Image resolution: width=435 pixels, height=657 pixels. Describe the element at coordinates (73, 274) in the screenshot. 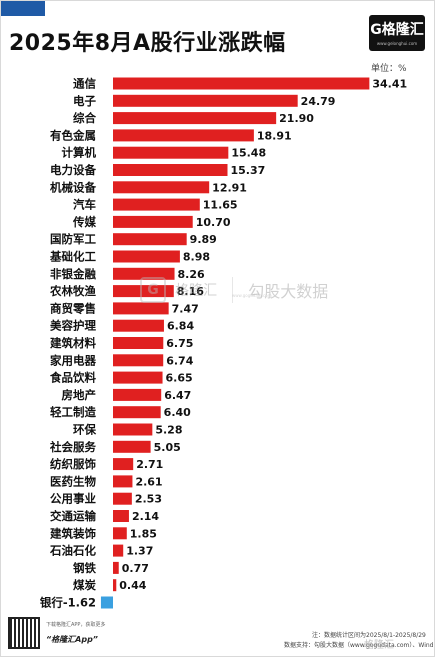

I see `category-label-11: 非银金融` at that location.